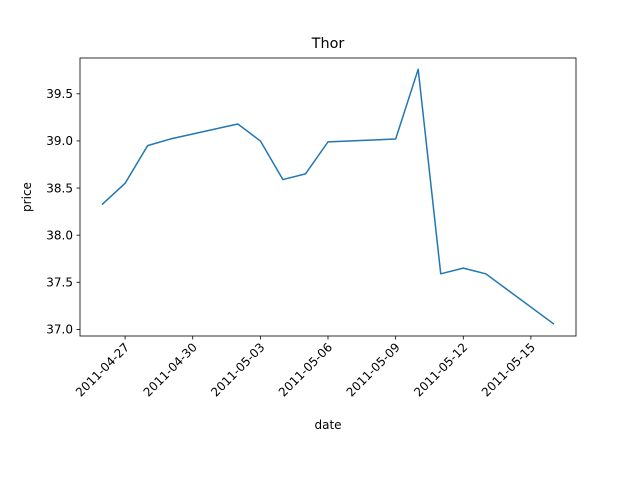  Describe the element at coordinates (102, 369) in the screenshot. I see `x-tick-label: 2011-04-27` at that location.